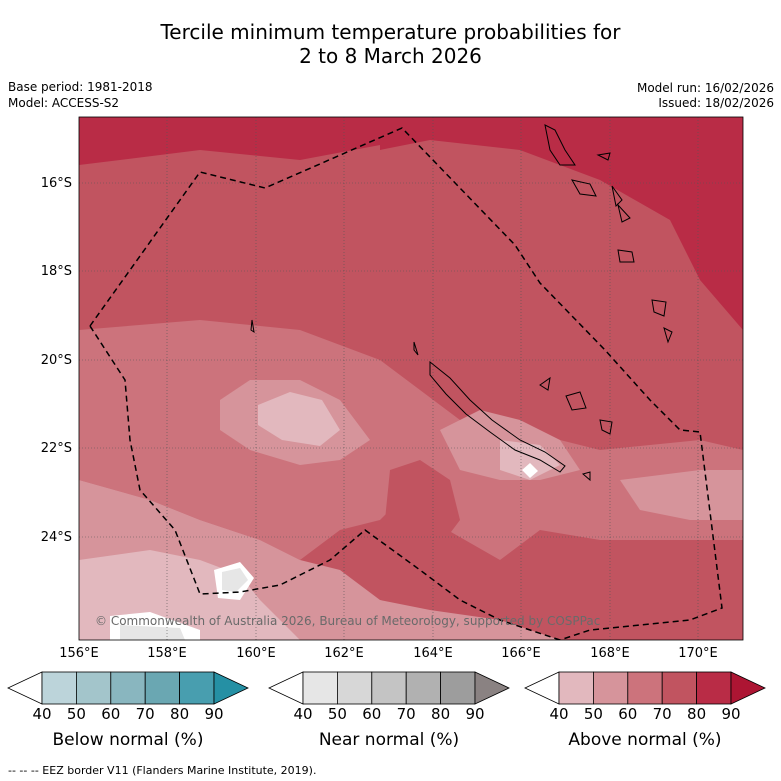 The height and width of the screenshot is (781, 781). Describe the element at coordinates (167, 653) in the screenshot. I see `lon-tick-158e: 158°E` at that location.